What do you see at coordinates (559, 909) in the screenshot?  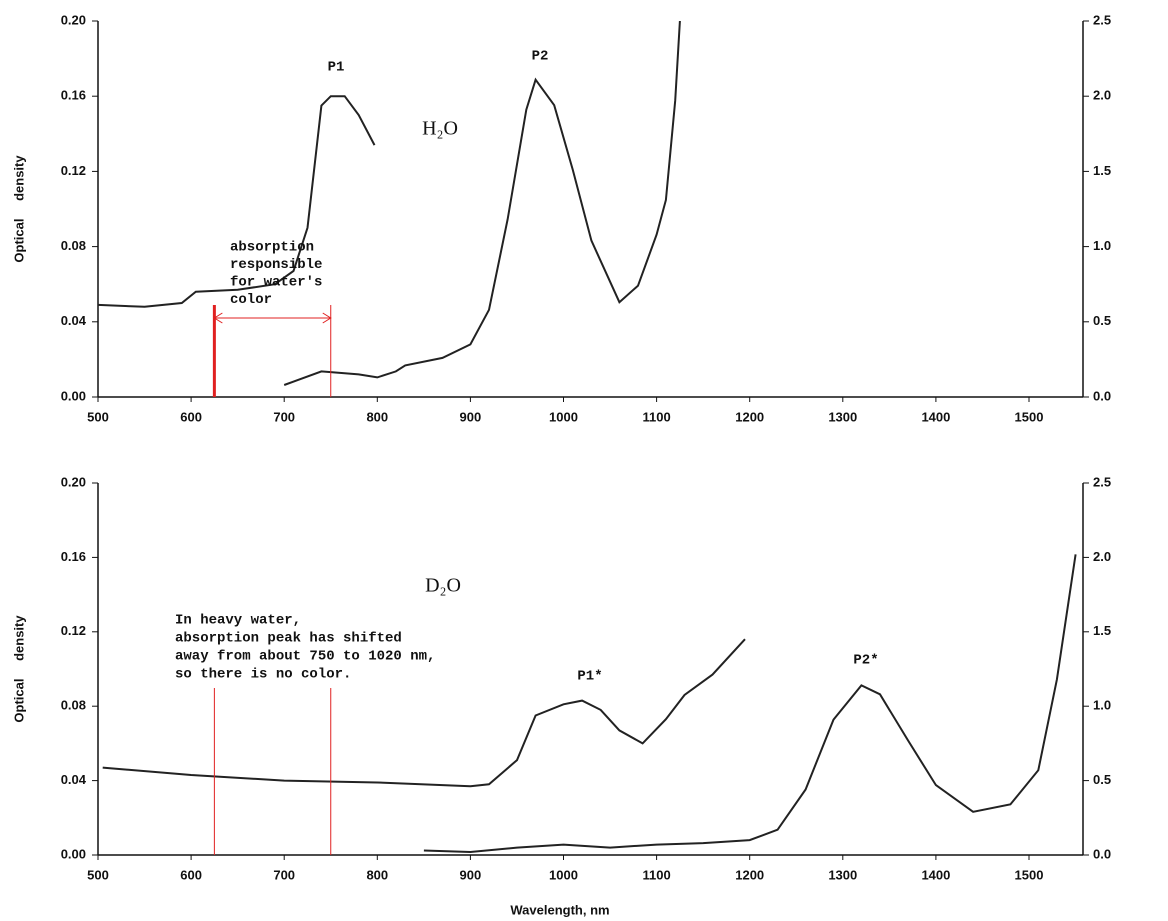 I see `x-axis-label: Wavelength, nm` at bounding box center [559, 909].